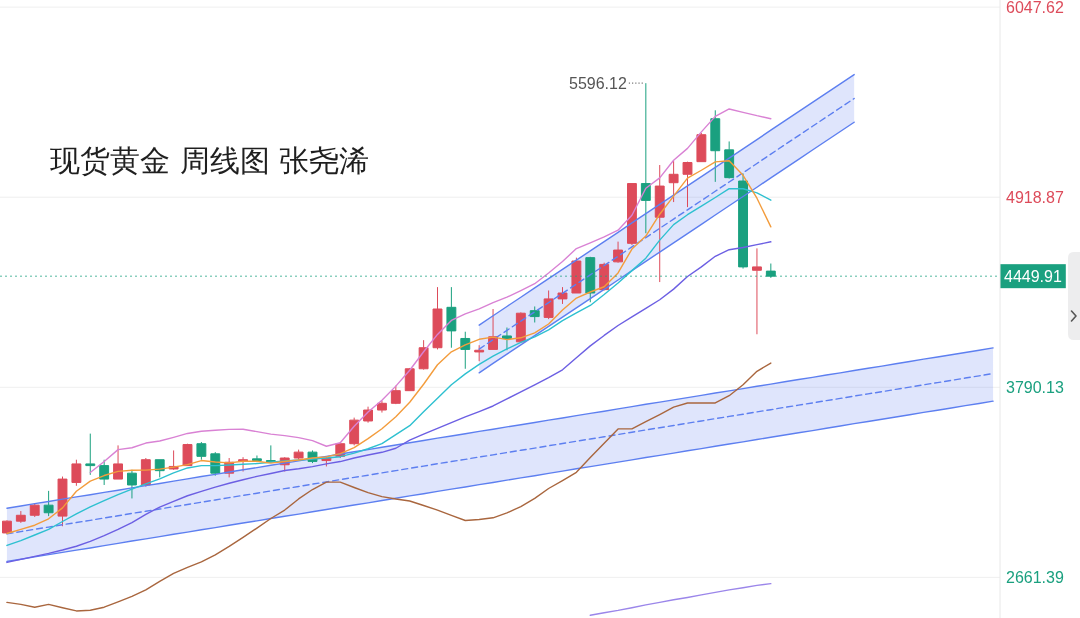 This screenshot has width=1080, height=618. Describe the element at coordinates (597, 83) in the screenshot. I see `annotation: 5596.12` at that location.